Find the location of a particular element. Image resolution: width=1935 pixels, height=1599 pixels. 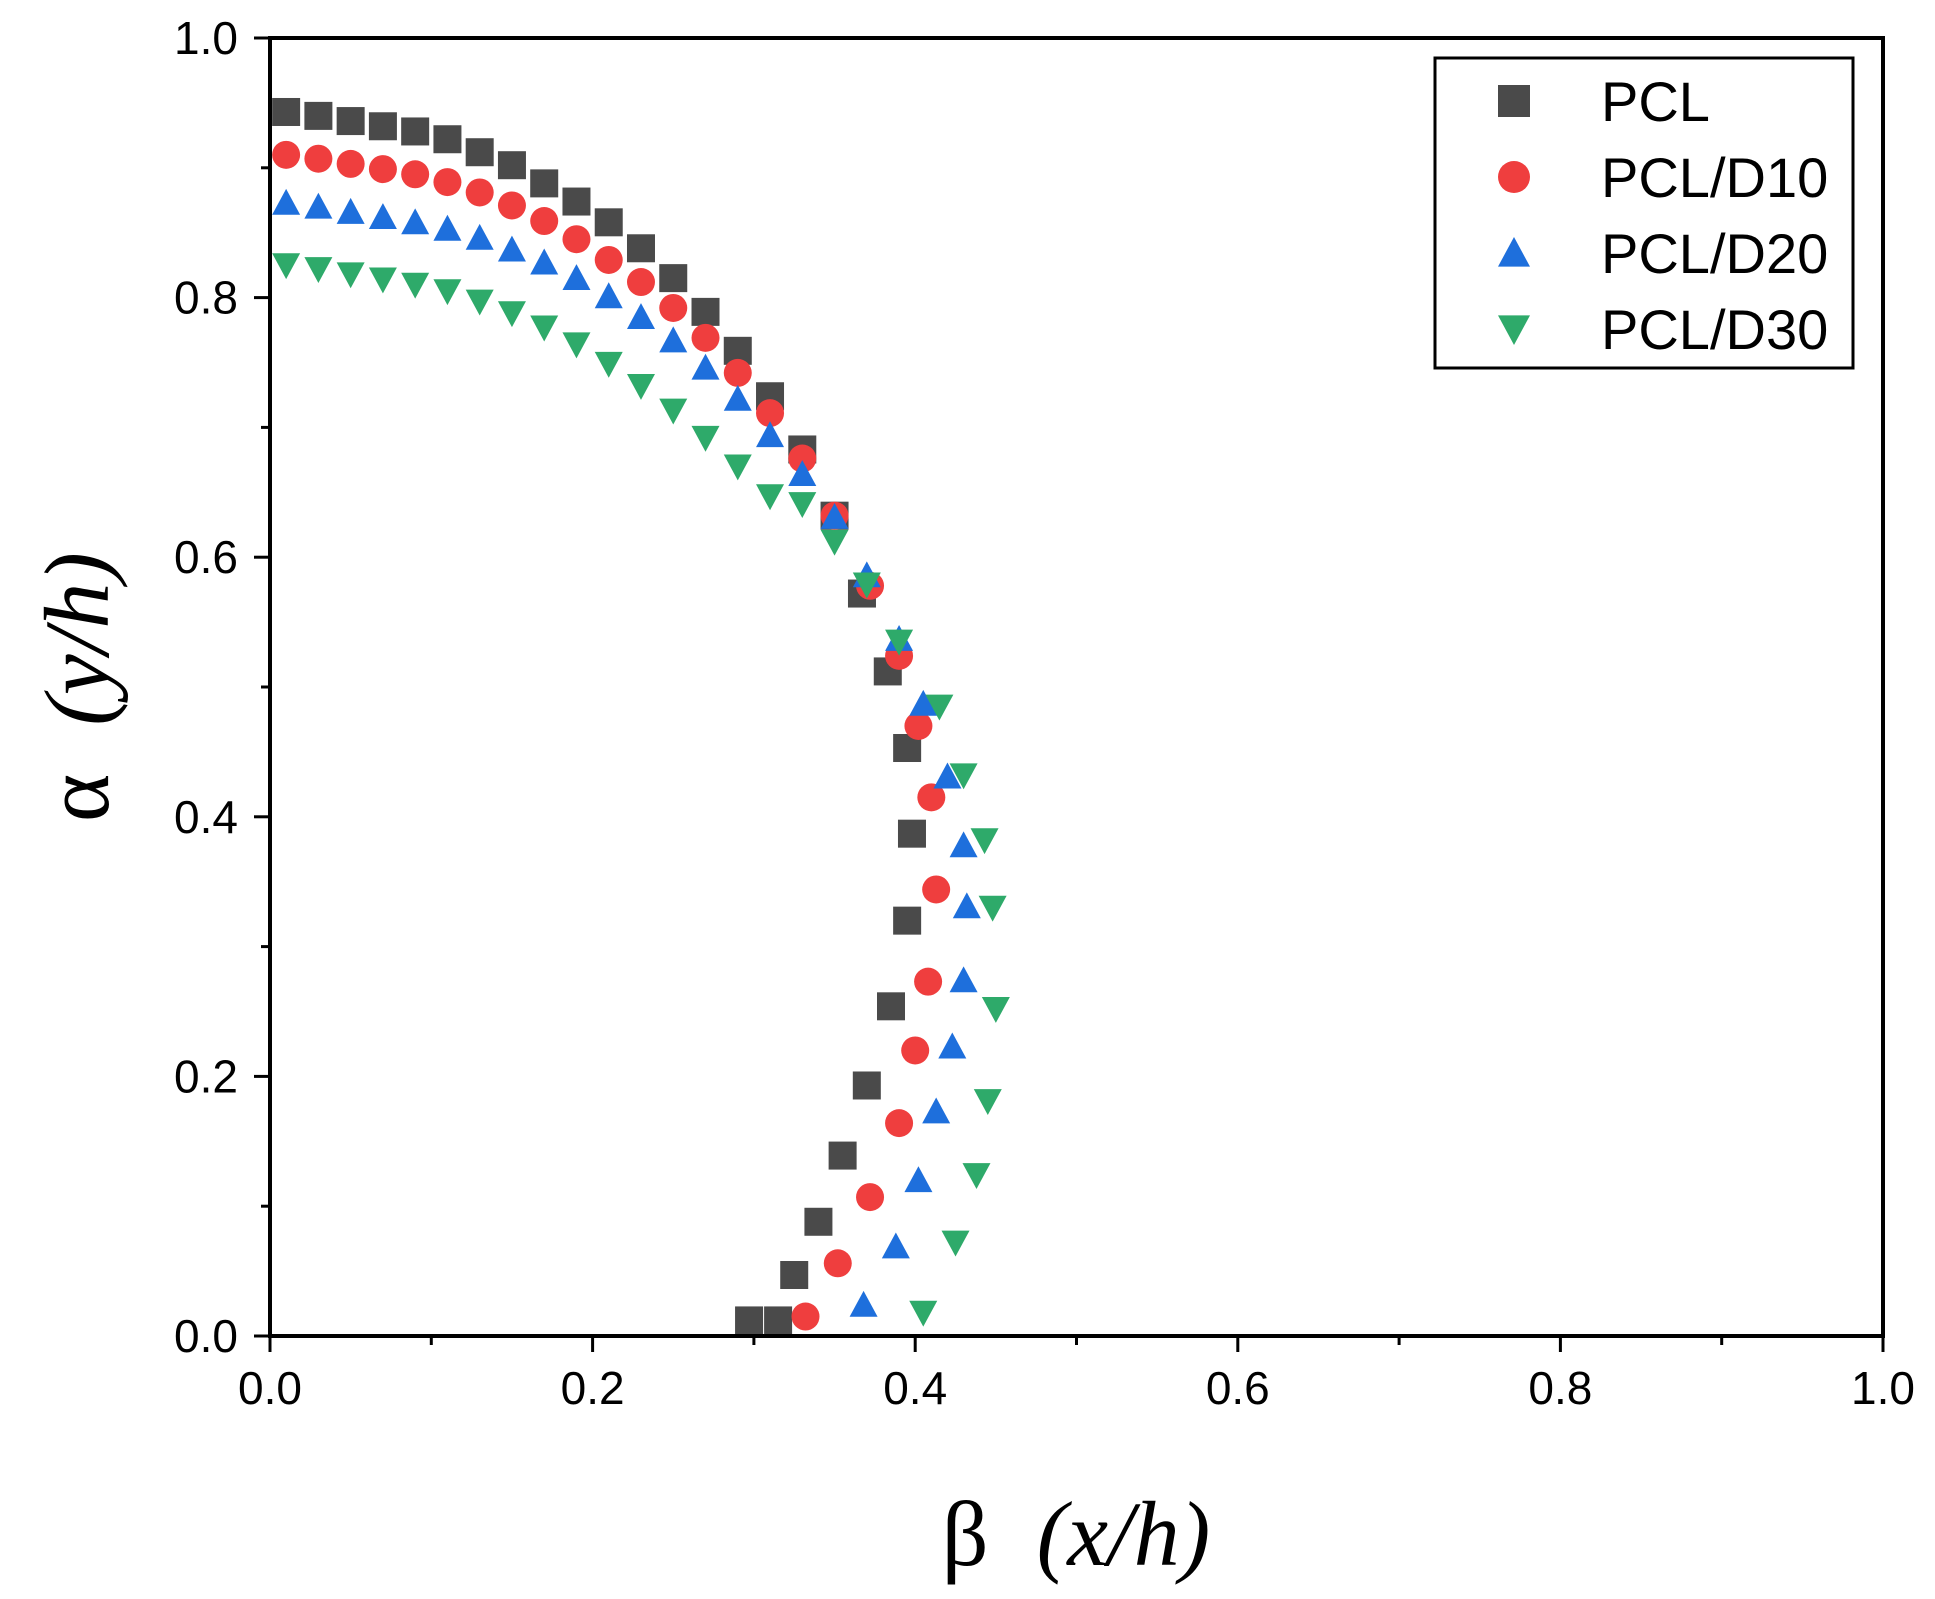

legend-label: PCL/D30 is located at coordinates (1714, 329).